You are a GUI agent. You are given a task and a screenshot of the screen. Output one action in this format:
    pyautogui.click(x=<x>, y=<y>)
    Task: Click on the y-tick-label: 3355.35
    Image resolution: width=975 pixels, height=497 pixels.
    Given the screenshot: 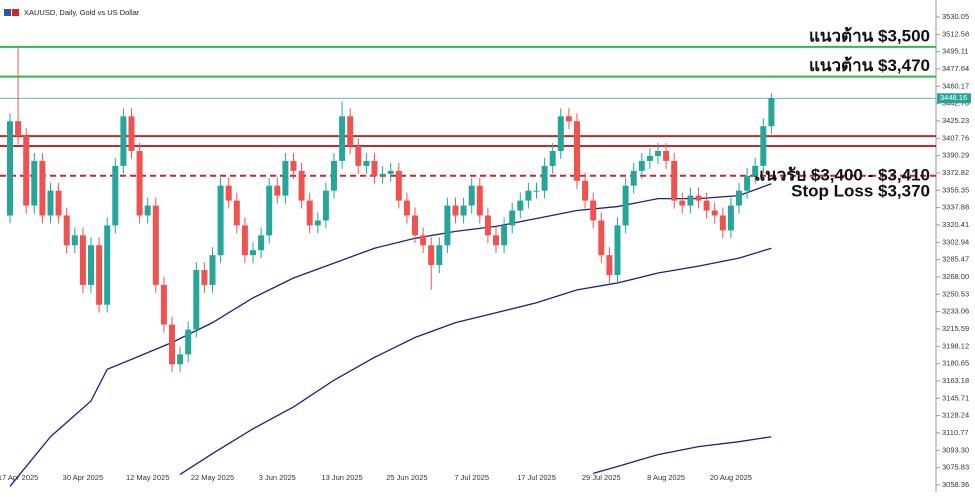 What is the action you would take?
    pyautogui.click(x=955, y=189)
    